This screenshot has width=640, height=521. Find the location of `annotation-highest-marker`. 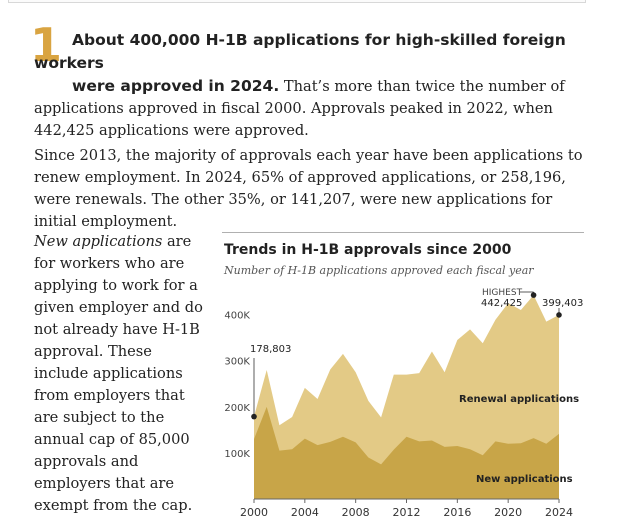

annotation-highest-marker is located at coordinates (533, 295).